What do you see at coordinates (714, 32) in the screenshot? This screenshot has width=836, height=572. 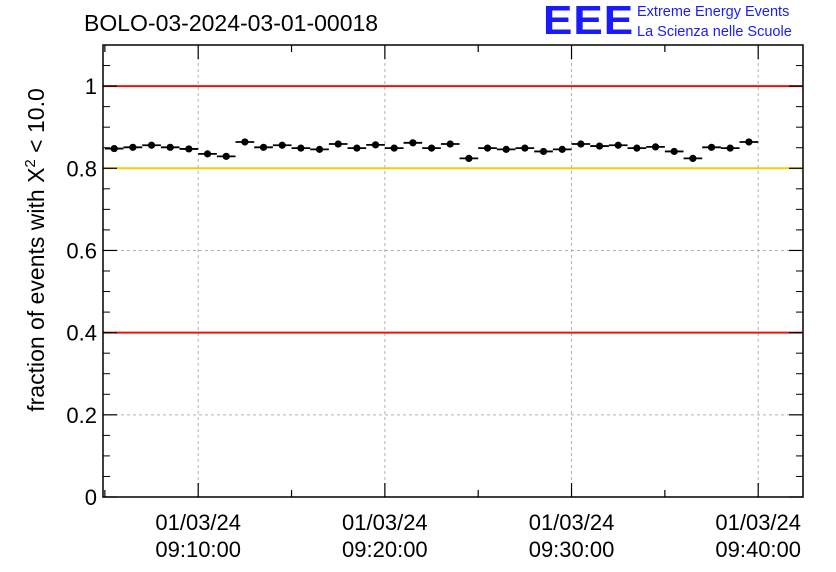 I see `logo-line-2: La Scienza nelle Scuole` at bounding box center [714, 32].